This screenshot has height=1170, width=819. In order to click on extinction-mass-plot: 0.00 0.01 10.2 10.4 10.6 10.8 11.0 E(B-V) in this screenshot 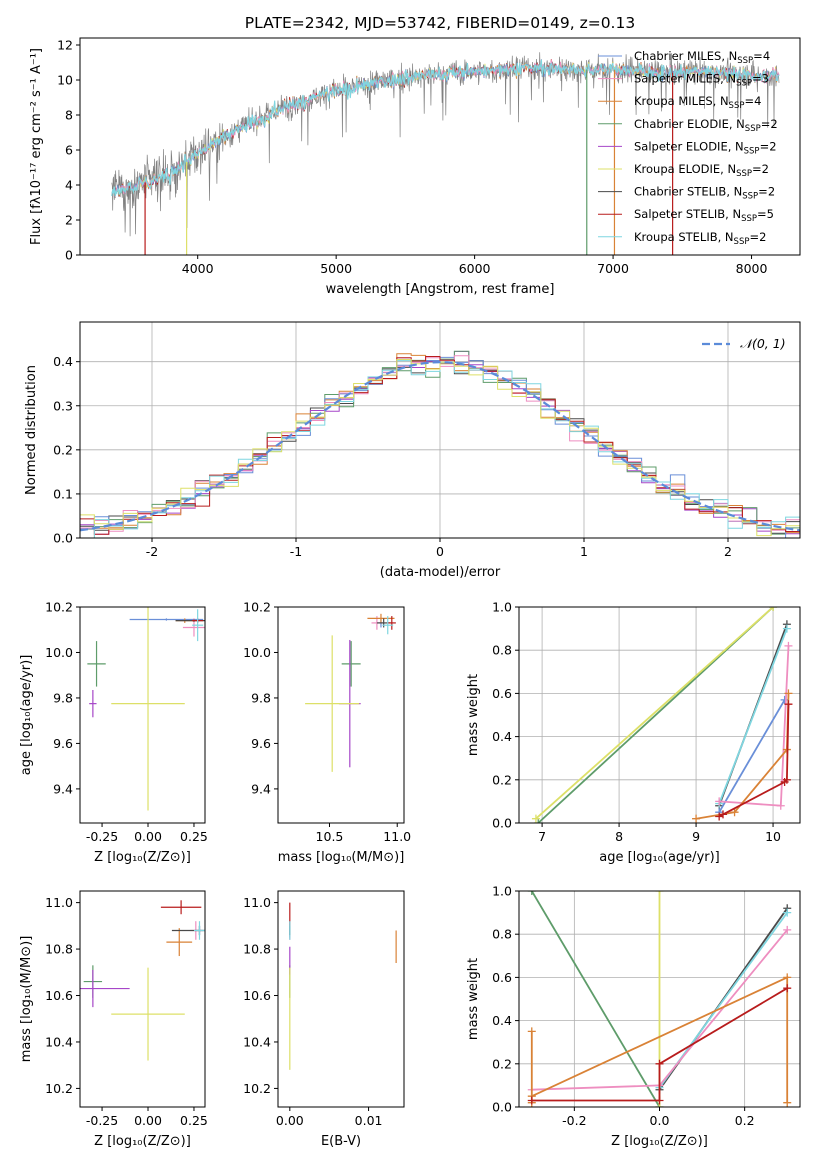, I will do `click(324, 1019)`.